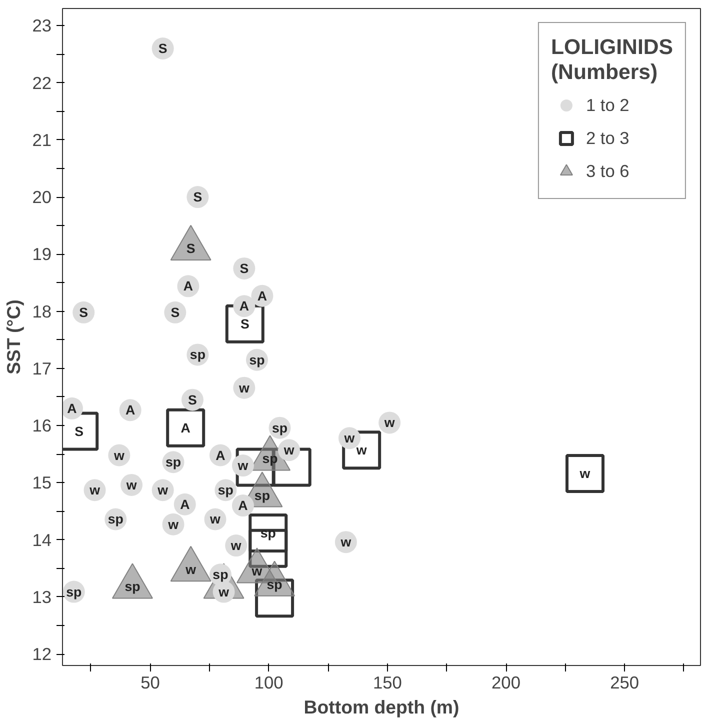 The image size is (710, 724). What do you see at coordinates (608, 105) in the screenshot?
I see `legend-label: 1 to 2` at bounding box center [608, 105].